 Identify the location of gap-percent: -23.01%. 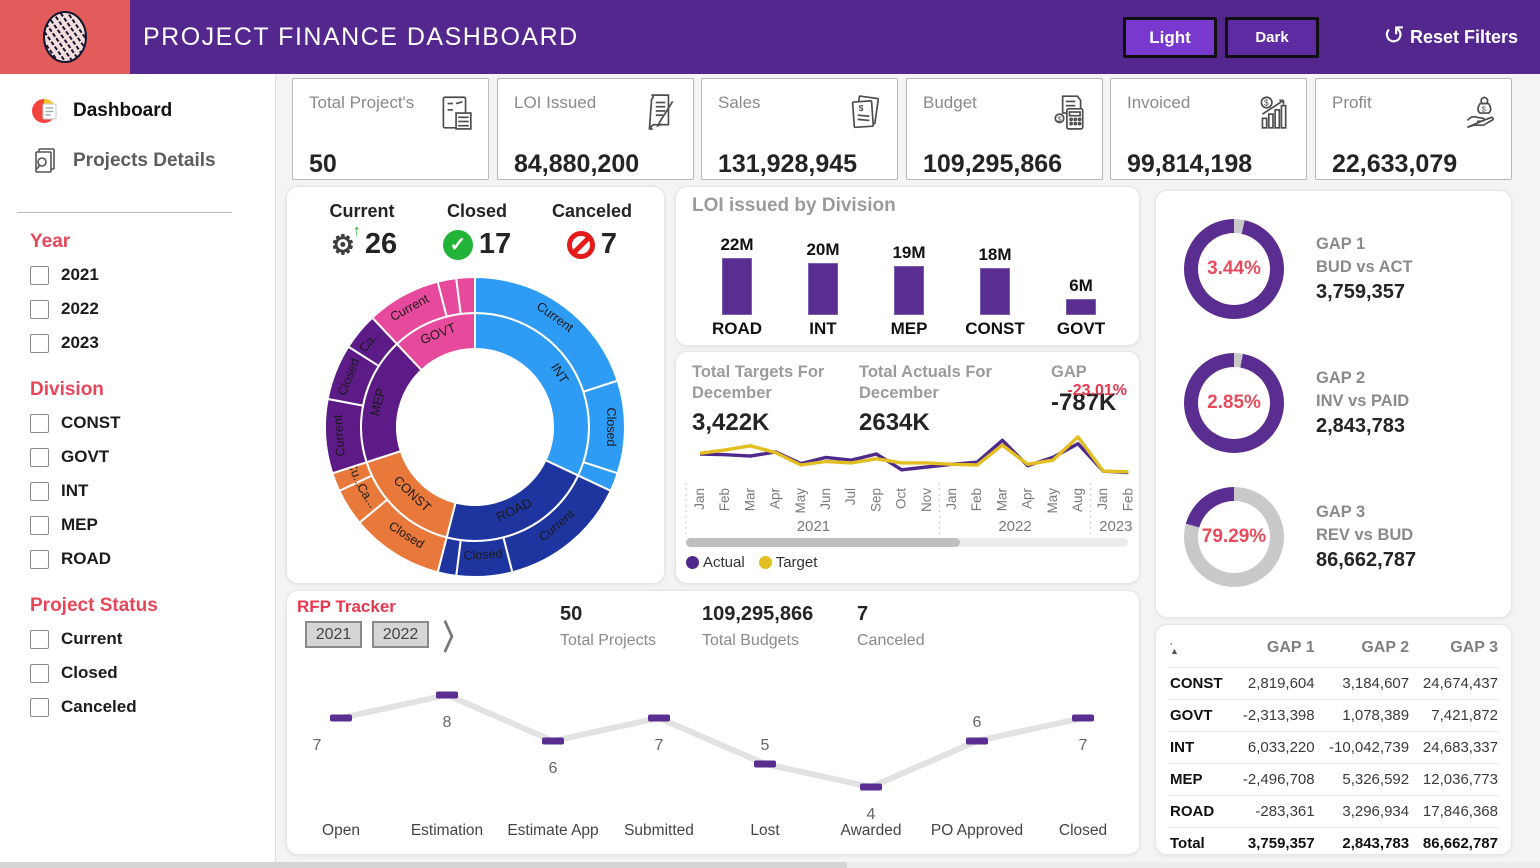
(1097, 390).